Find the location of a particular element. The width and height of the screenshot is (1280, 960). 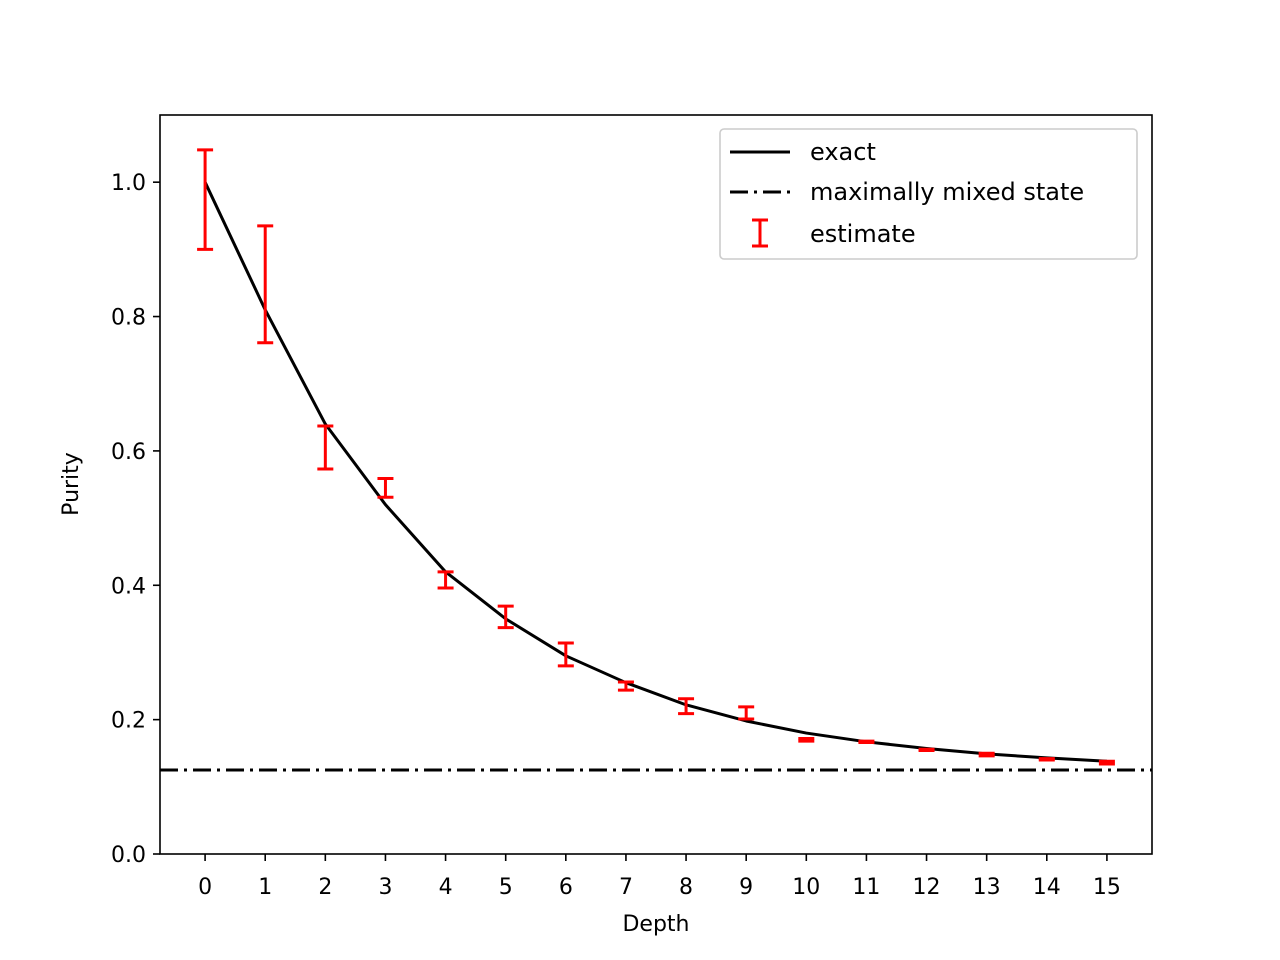

x-tick-label: 15 is located at coordinates (1107, 887).